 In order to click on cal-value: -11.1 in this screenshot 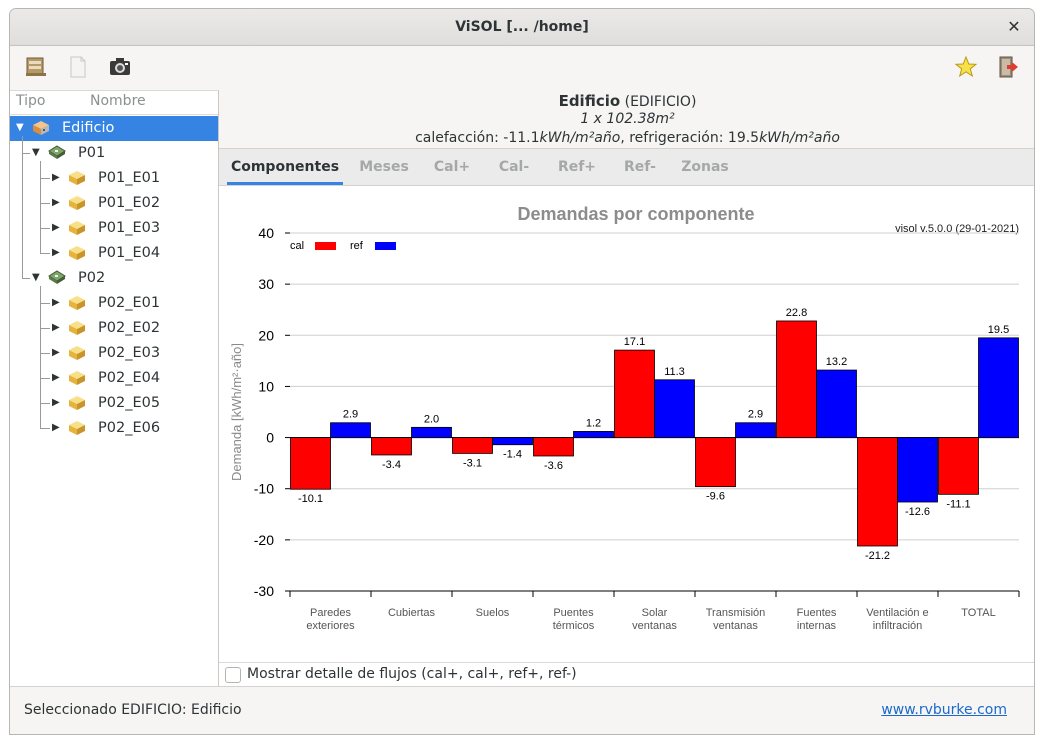, I will do `click(521, 138)`.